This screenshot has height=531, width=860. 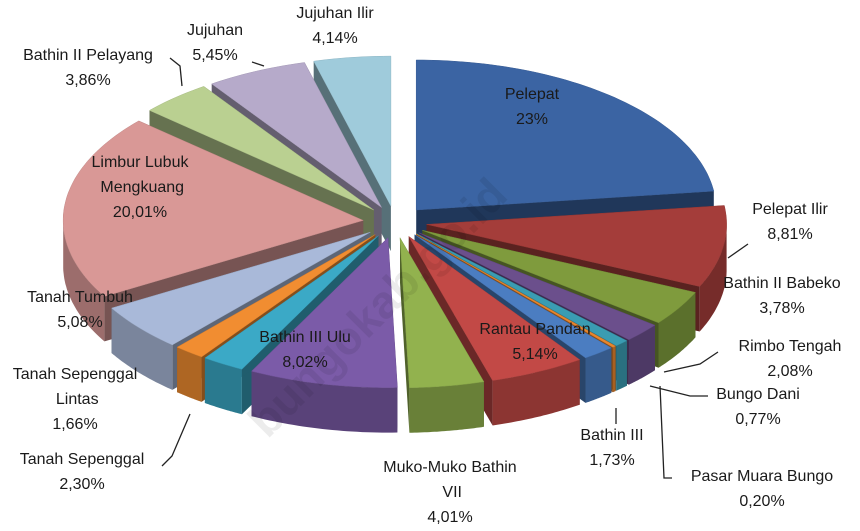 What do you see at coordinates (789, 371) in the screenshot?
I see `value-label: 2,08%` at bounding box center [789, 371].